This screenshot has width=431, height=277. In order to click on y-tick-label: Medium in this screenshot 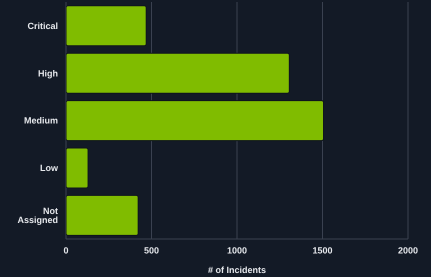, I will do `click(41, 121)`.